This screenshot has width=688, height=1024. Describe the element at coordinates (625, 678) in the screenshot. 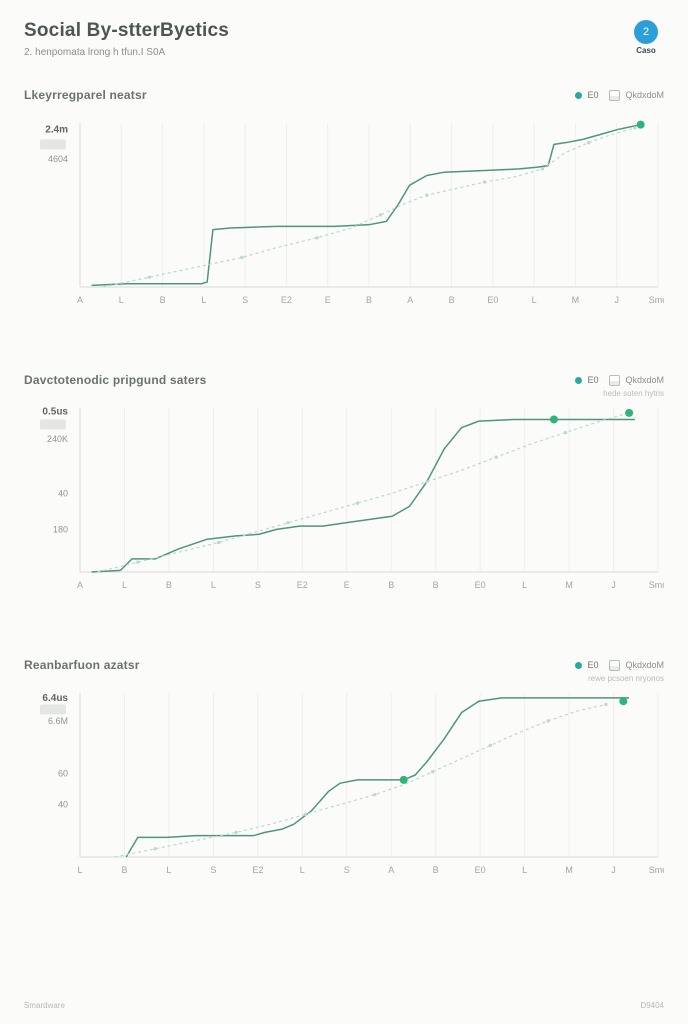

I see `legend-note: rewe pcsoen nryonos` at that location.